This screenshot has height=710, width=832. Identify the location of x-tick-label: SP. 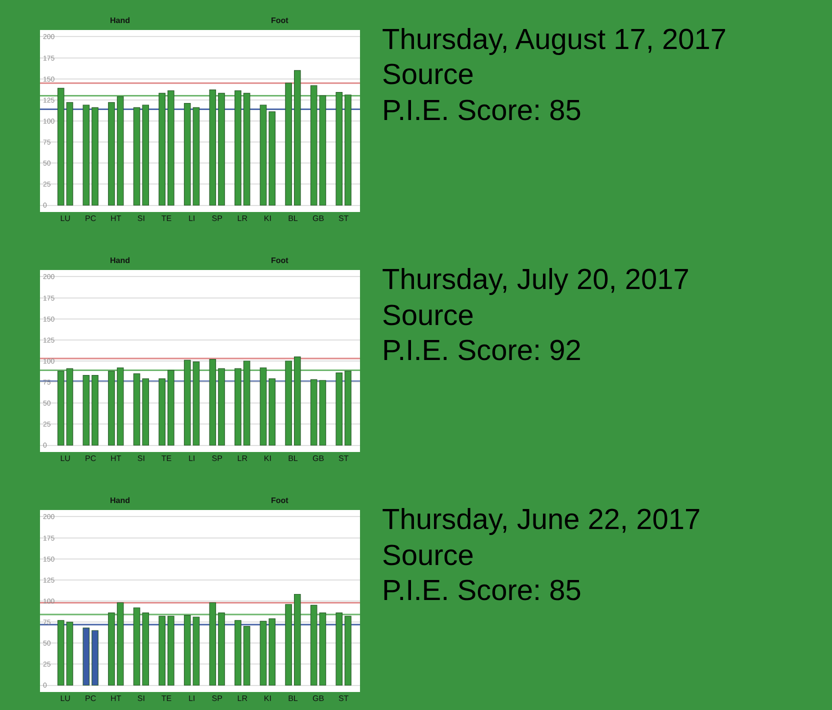
(217, 698).